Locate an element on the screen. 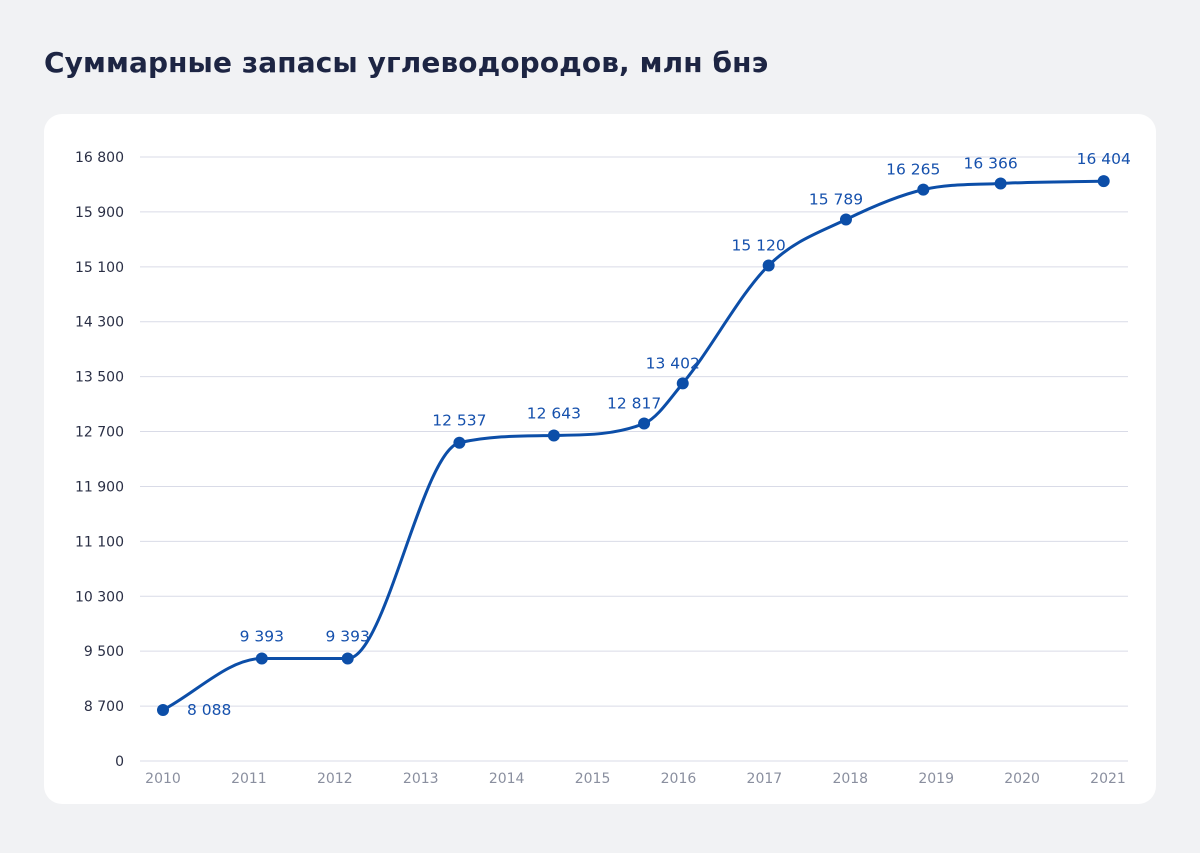 This screenshot has width=1200, height=853. y-tick-label: 15 900 is located at coordinates (99, 213).